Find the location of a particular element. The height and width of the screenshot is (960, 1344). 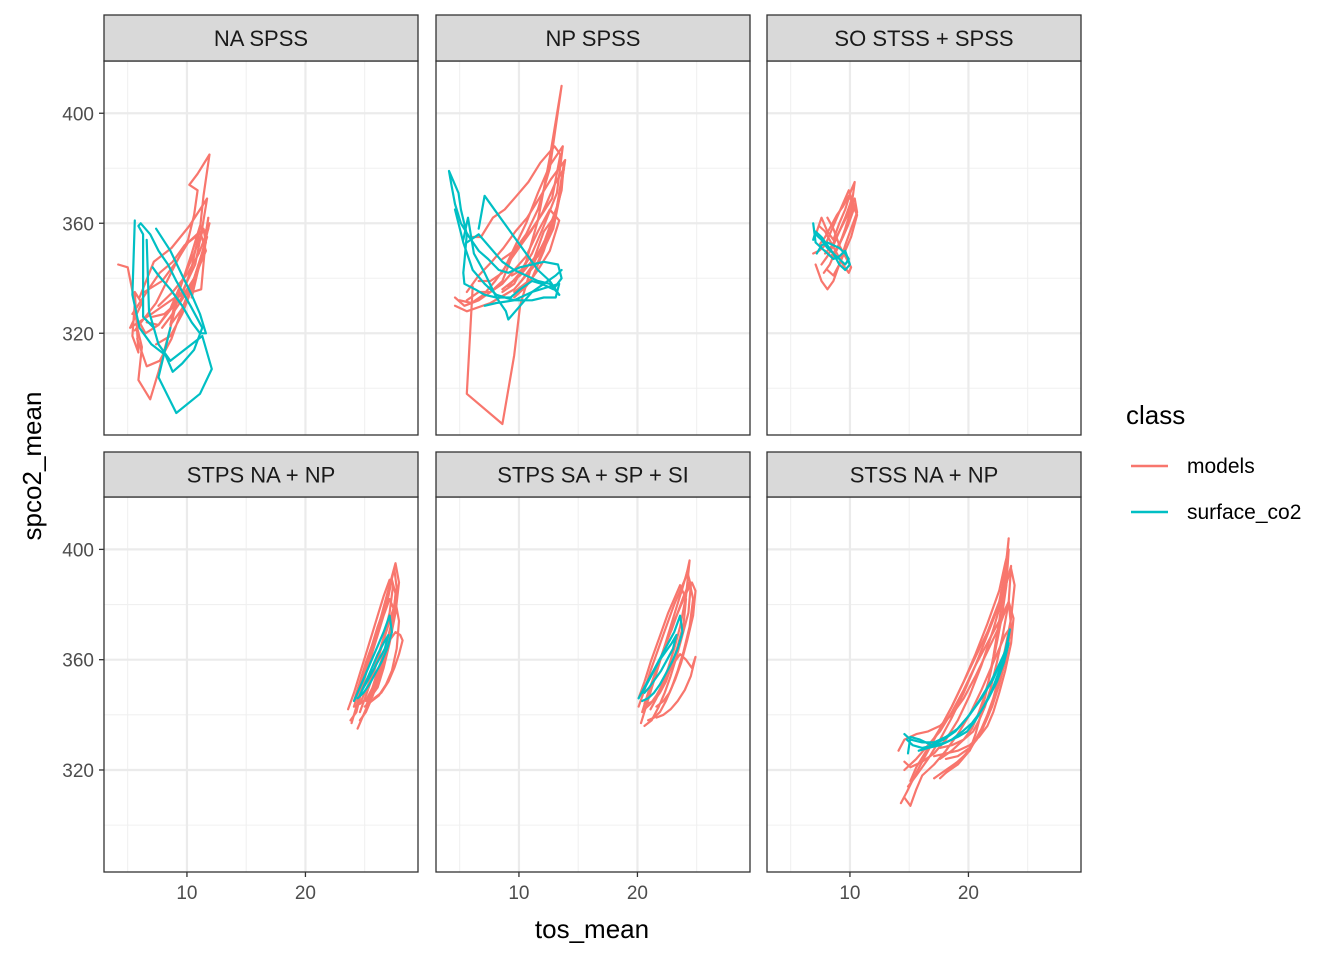

facet-strip-label: NA SPSS is located at coordinates (261, 38).